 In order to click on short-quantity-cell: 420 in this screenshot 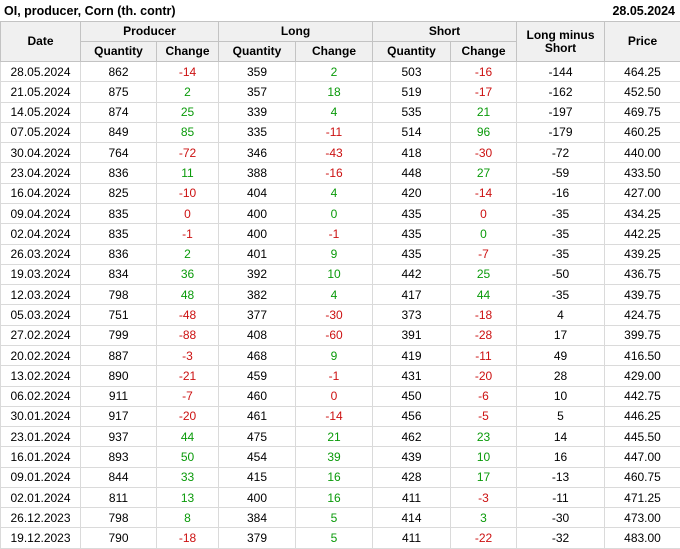, I will do `click(412, 193)`.